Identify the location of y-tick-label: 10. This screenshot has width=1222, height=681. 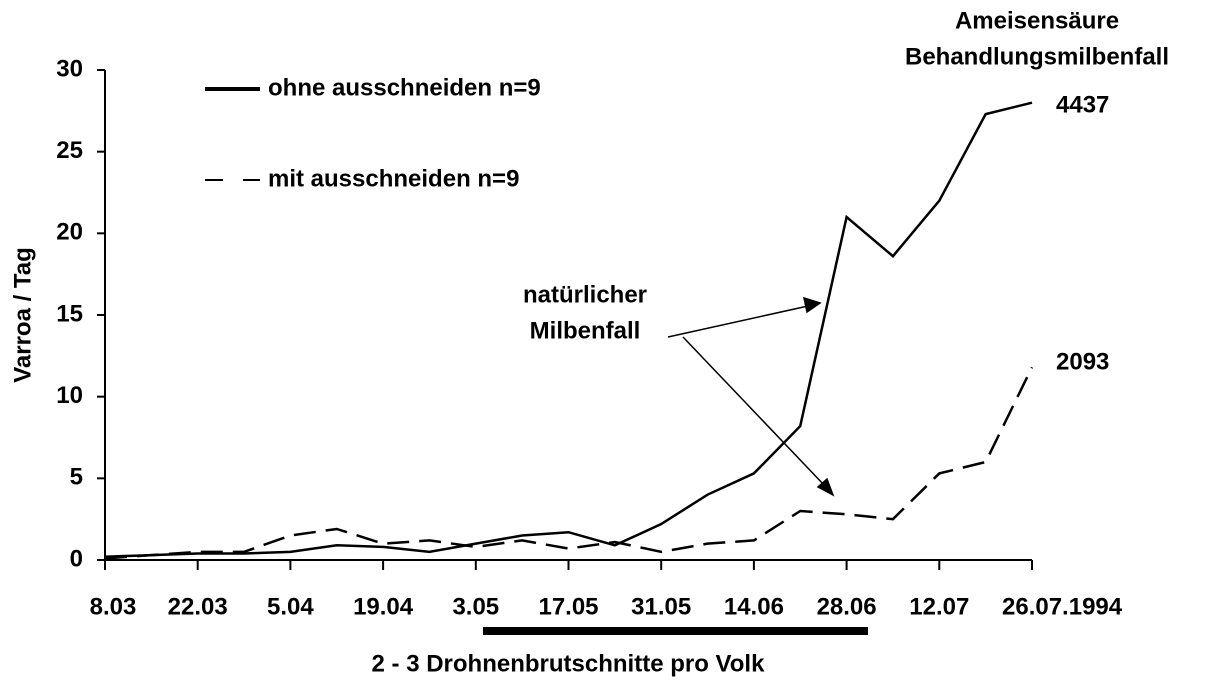
(69, 395).